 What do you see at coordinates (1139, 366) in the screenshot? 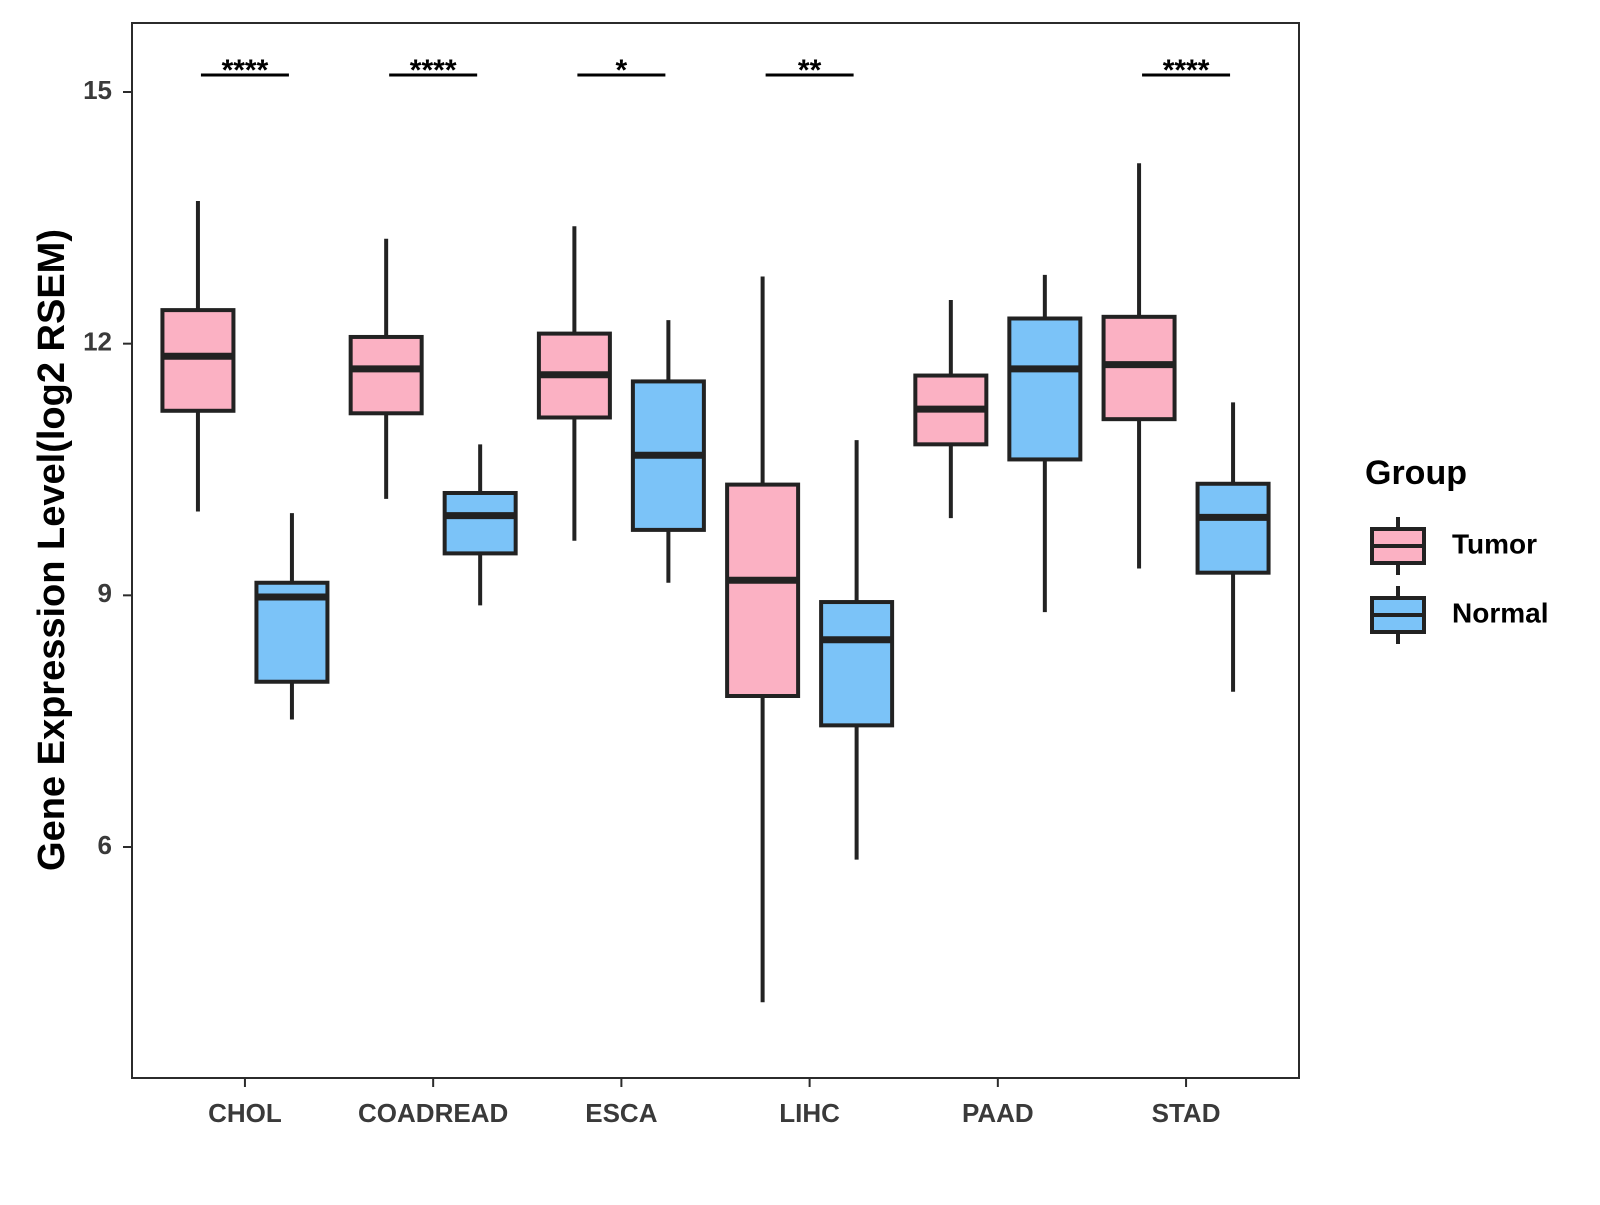
I see `box-tumor-stad` at bounding box center [1139, 366].